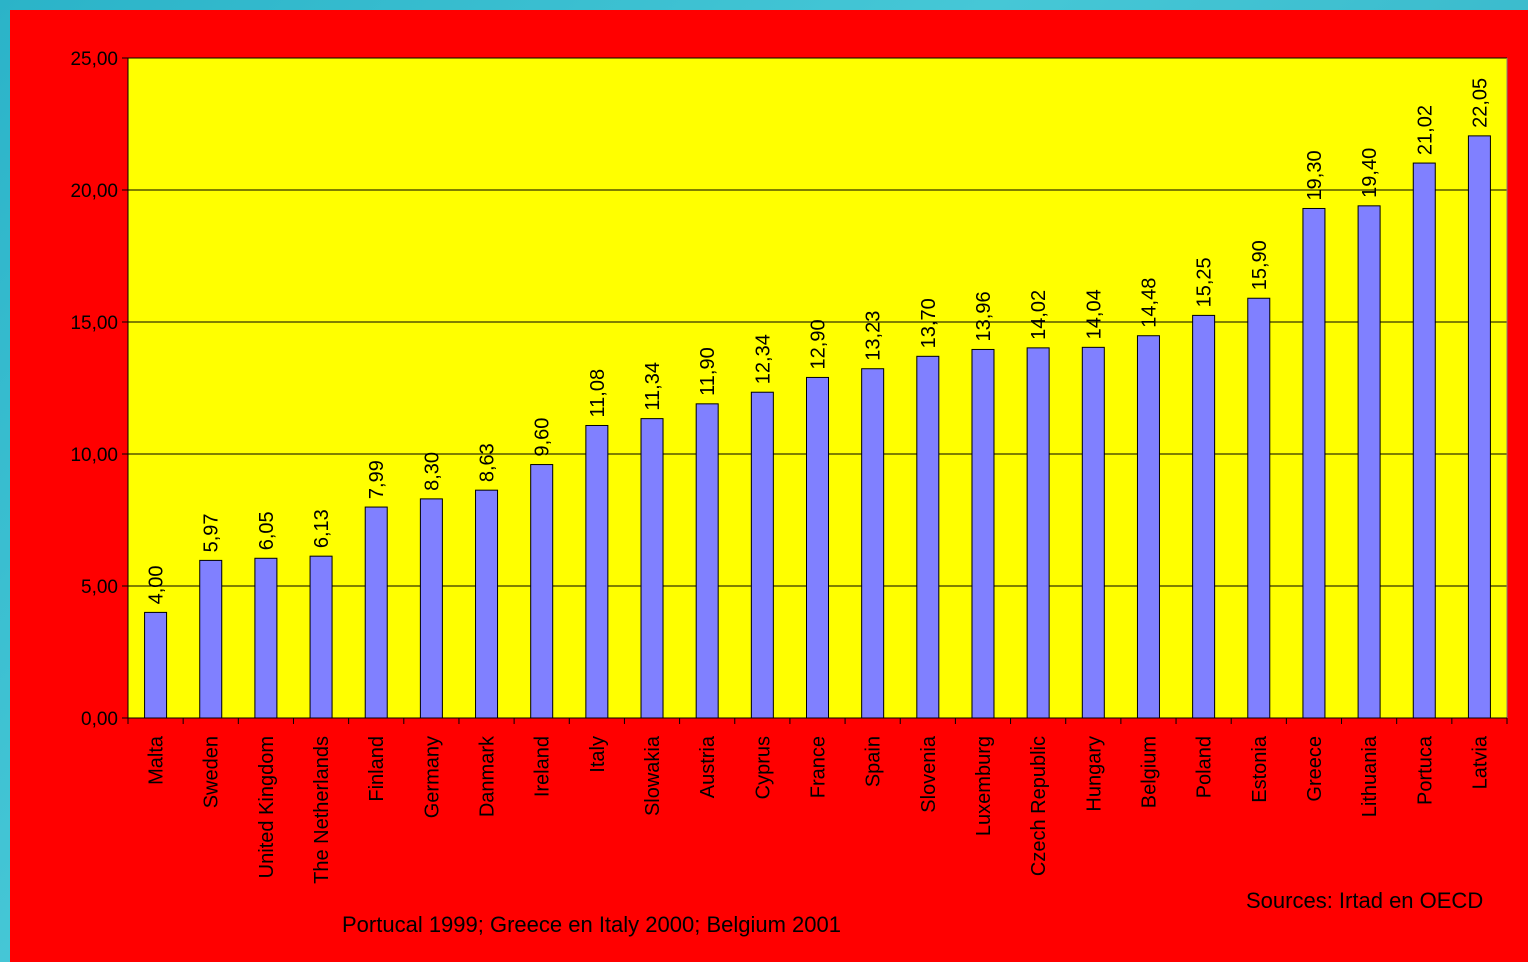  Describe the element at coordinates (819, 344) in the screenshot. I see `data-label: 12,90` at that location.